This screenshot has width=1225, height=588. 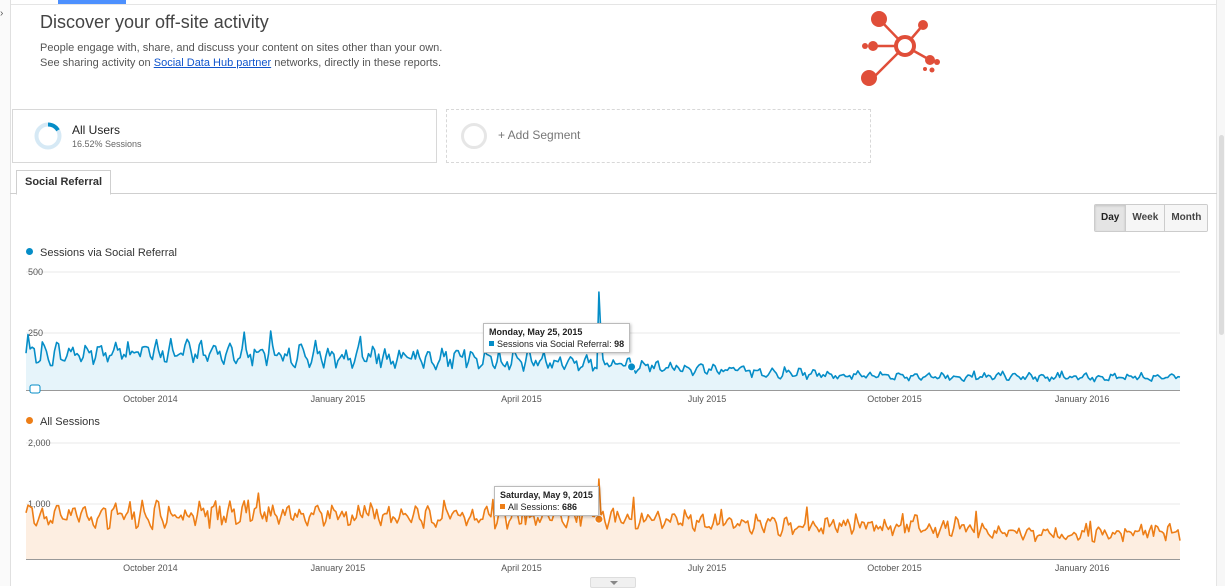 I want to click on chart-scroll-toggle, so click(x=613, y=582).